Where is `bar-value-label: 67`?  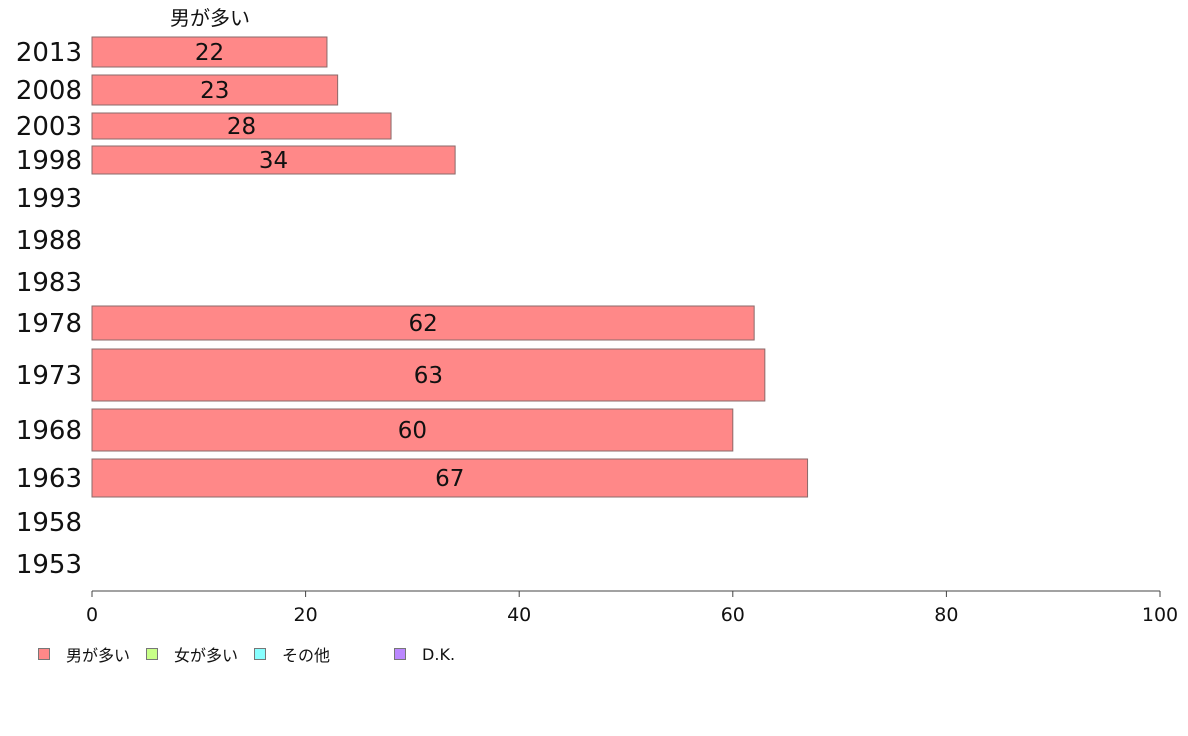
bar-value-label: 67 is located at coordinates (449, 479).